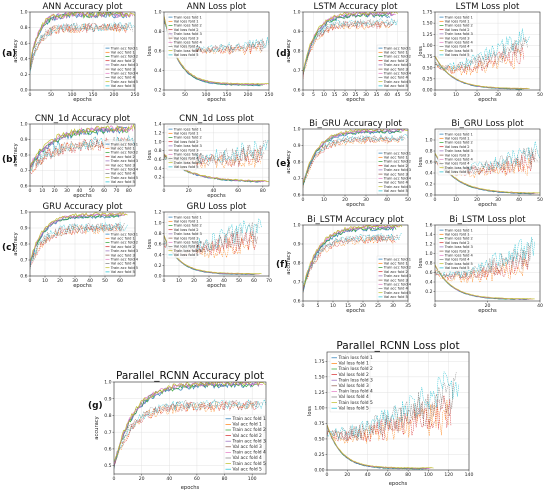 The width and height of the screenshot is (550, 492). What do you see at coordinates (124, 170) in the screenshot?
I see `cnn-acc-legend-entry: Train acc fold 4` at bounding box center [124, 170].